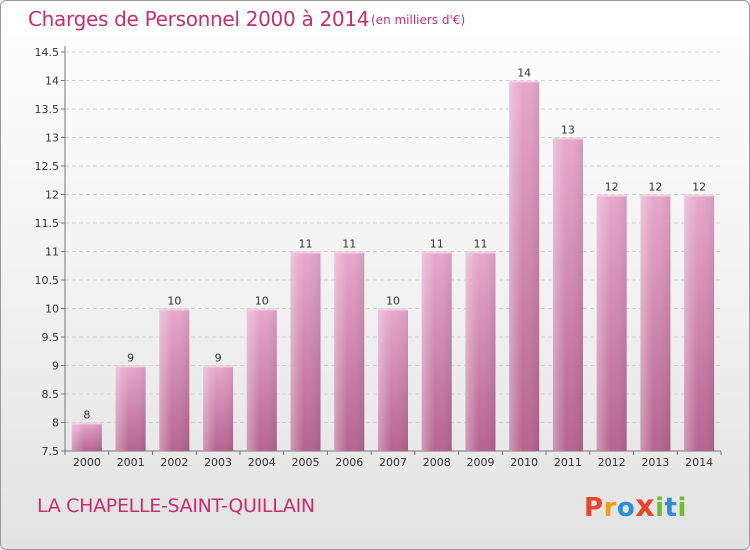  Describe the element at coordinates (86, 423) in the screenshot. I see `bar-top-2000` at that location.